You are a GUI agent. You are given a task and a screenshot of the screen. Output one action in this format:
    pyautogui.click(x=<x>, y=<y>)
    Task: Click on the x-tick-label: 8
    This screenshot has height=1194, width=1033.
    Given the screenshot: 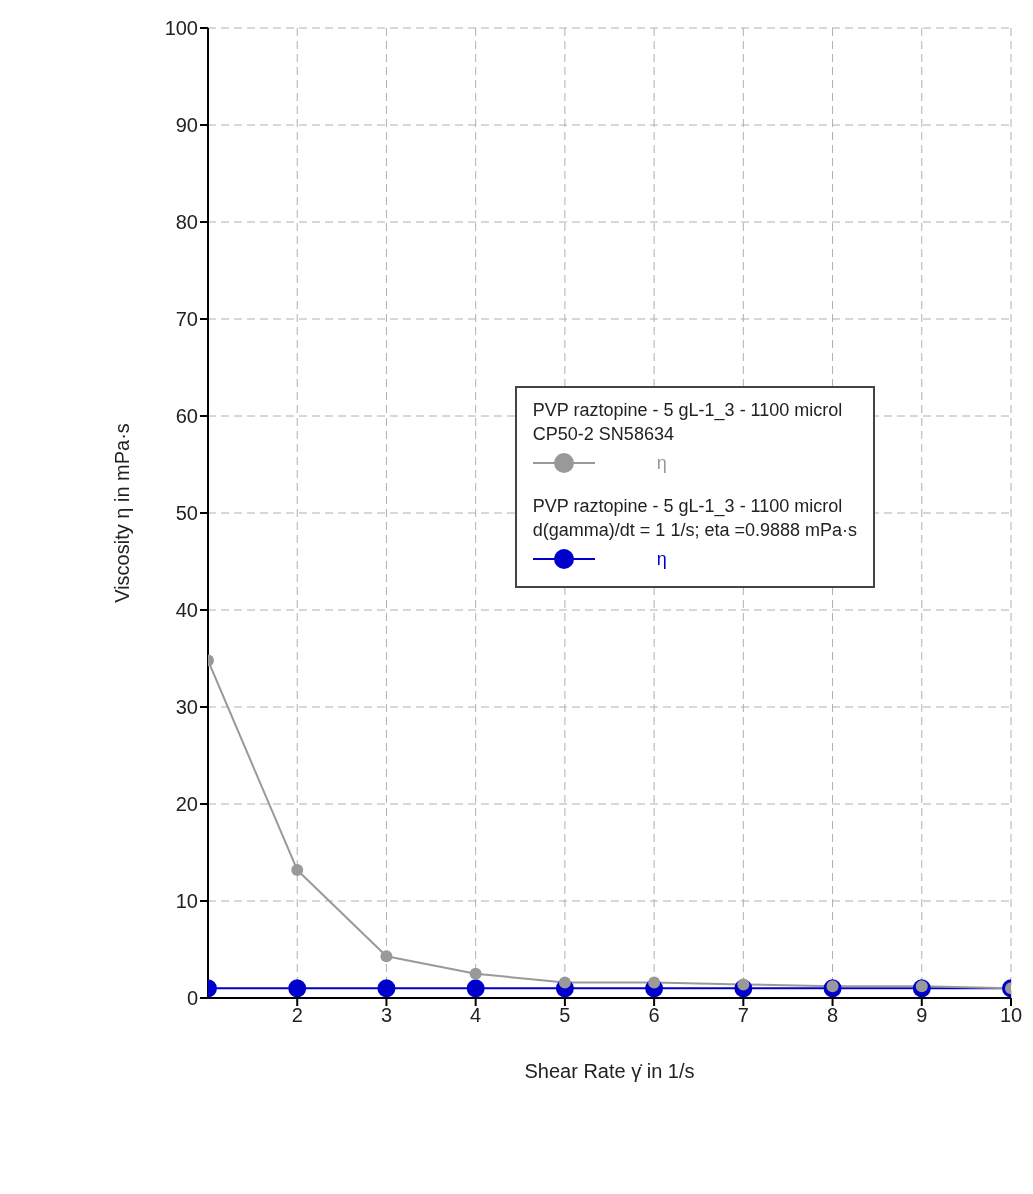 What is the action you would take?
    pyautogui.click(x=832, y=1015)
    